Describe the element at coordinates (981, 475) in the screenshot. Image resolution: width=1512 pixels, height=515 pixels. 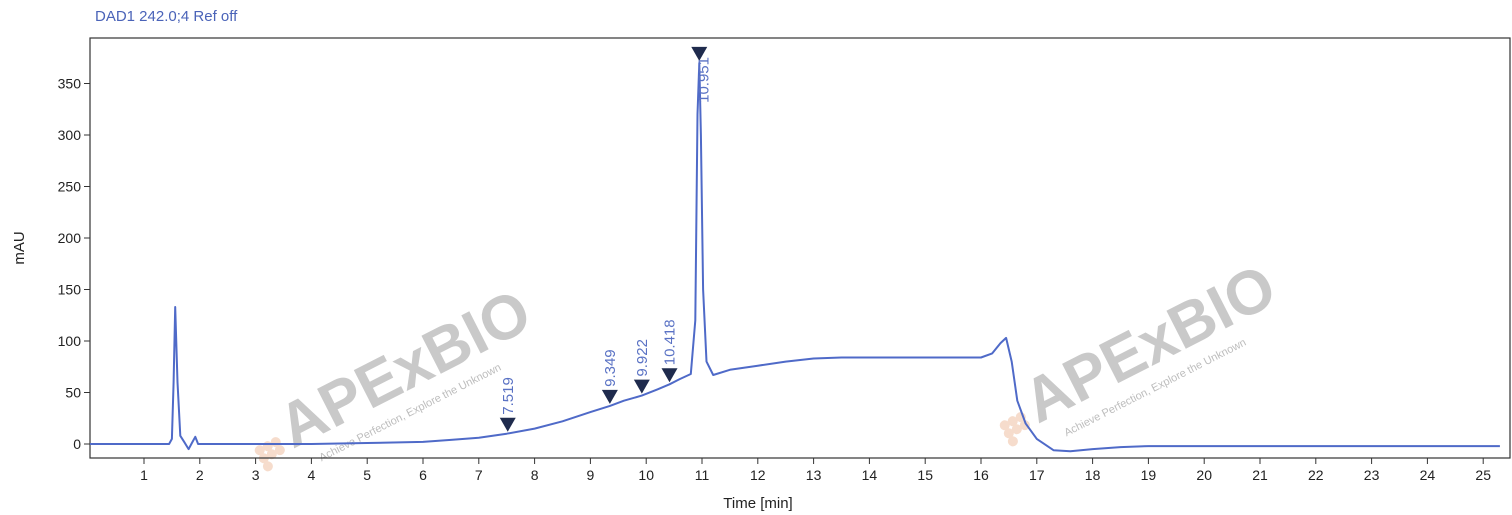
I see `x-tick-label: 16` at that location.